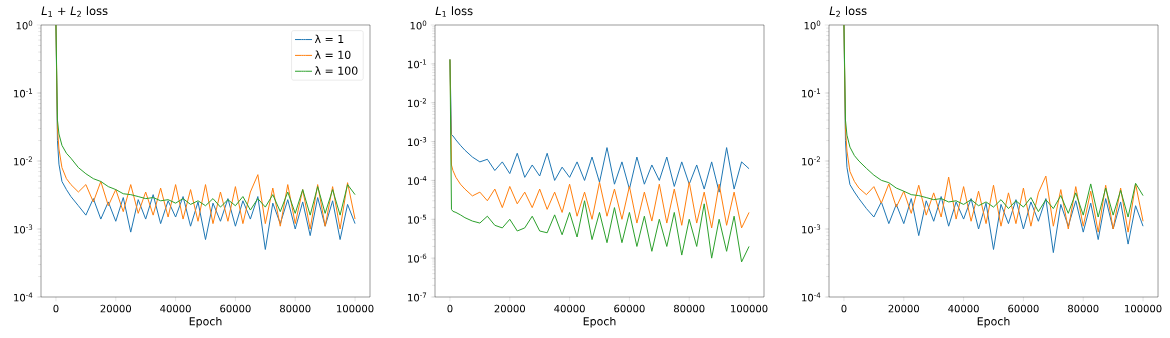  What do you see at coordinates (454, 11) in the screenshot?
I see `chart-title: L$_{1}$ loss` at bounding box center [454, 11].